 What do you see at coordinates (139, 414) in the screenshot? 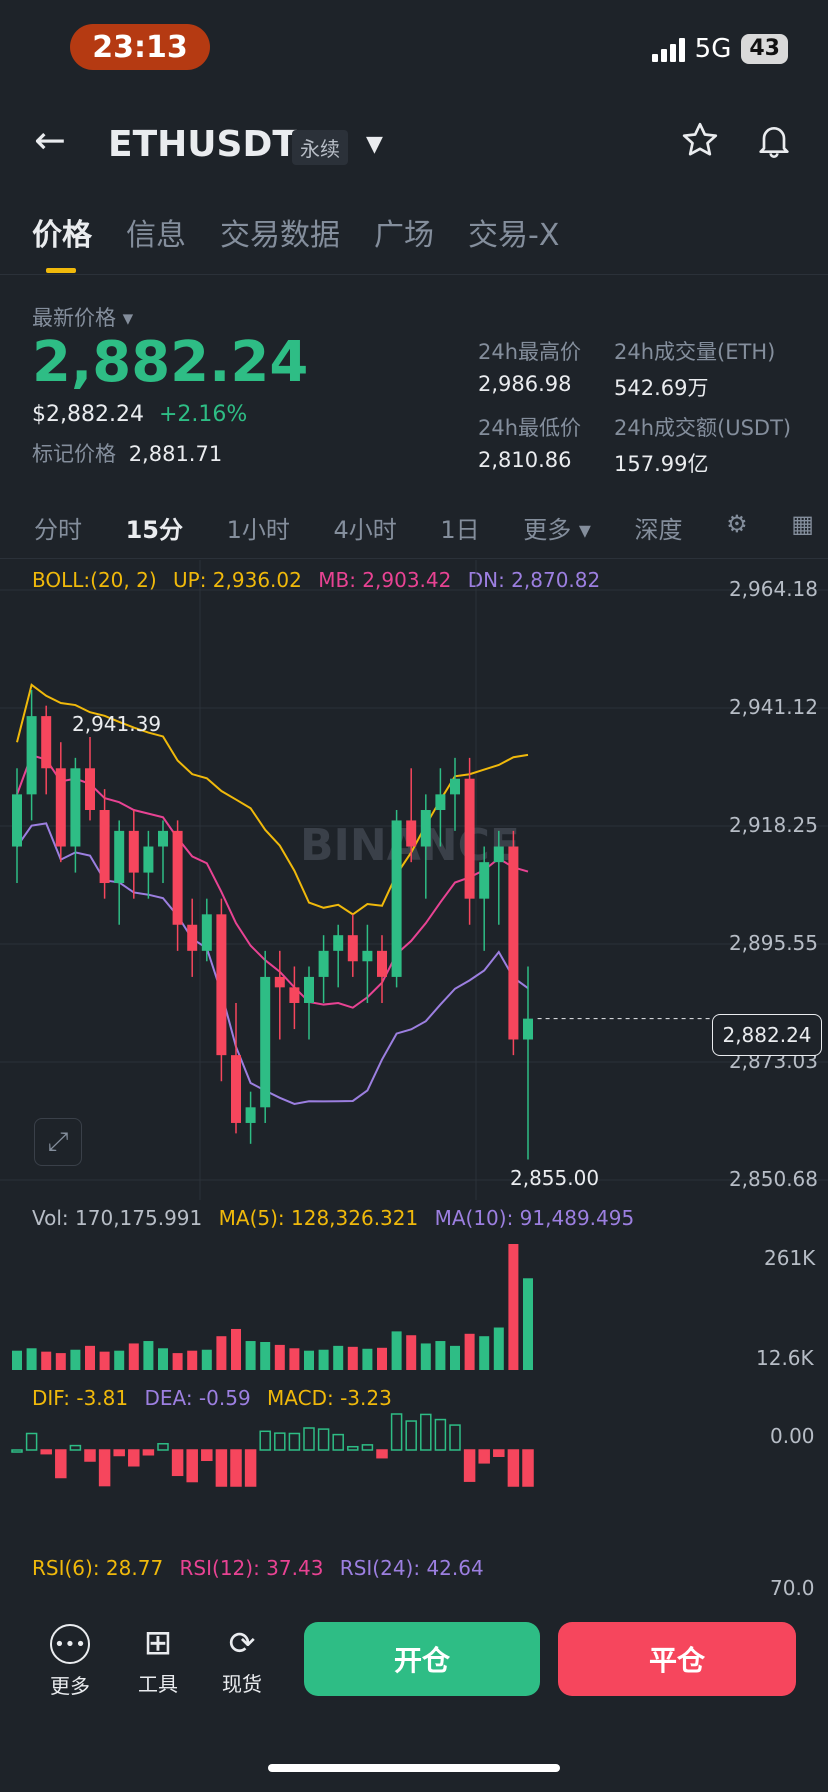
I see `usd-price-row: $2,882.24 +2.16%` at bounding box center [139, 414].